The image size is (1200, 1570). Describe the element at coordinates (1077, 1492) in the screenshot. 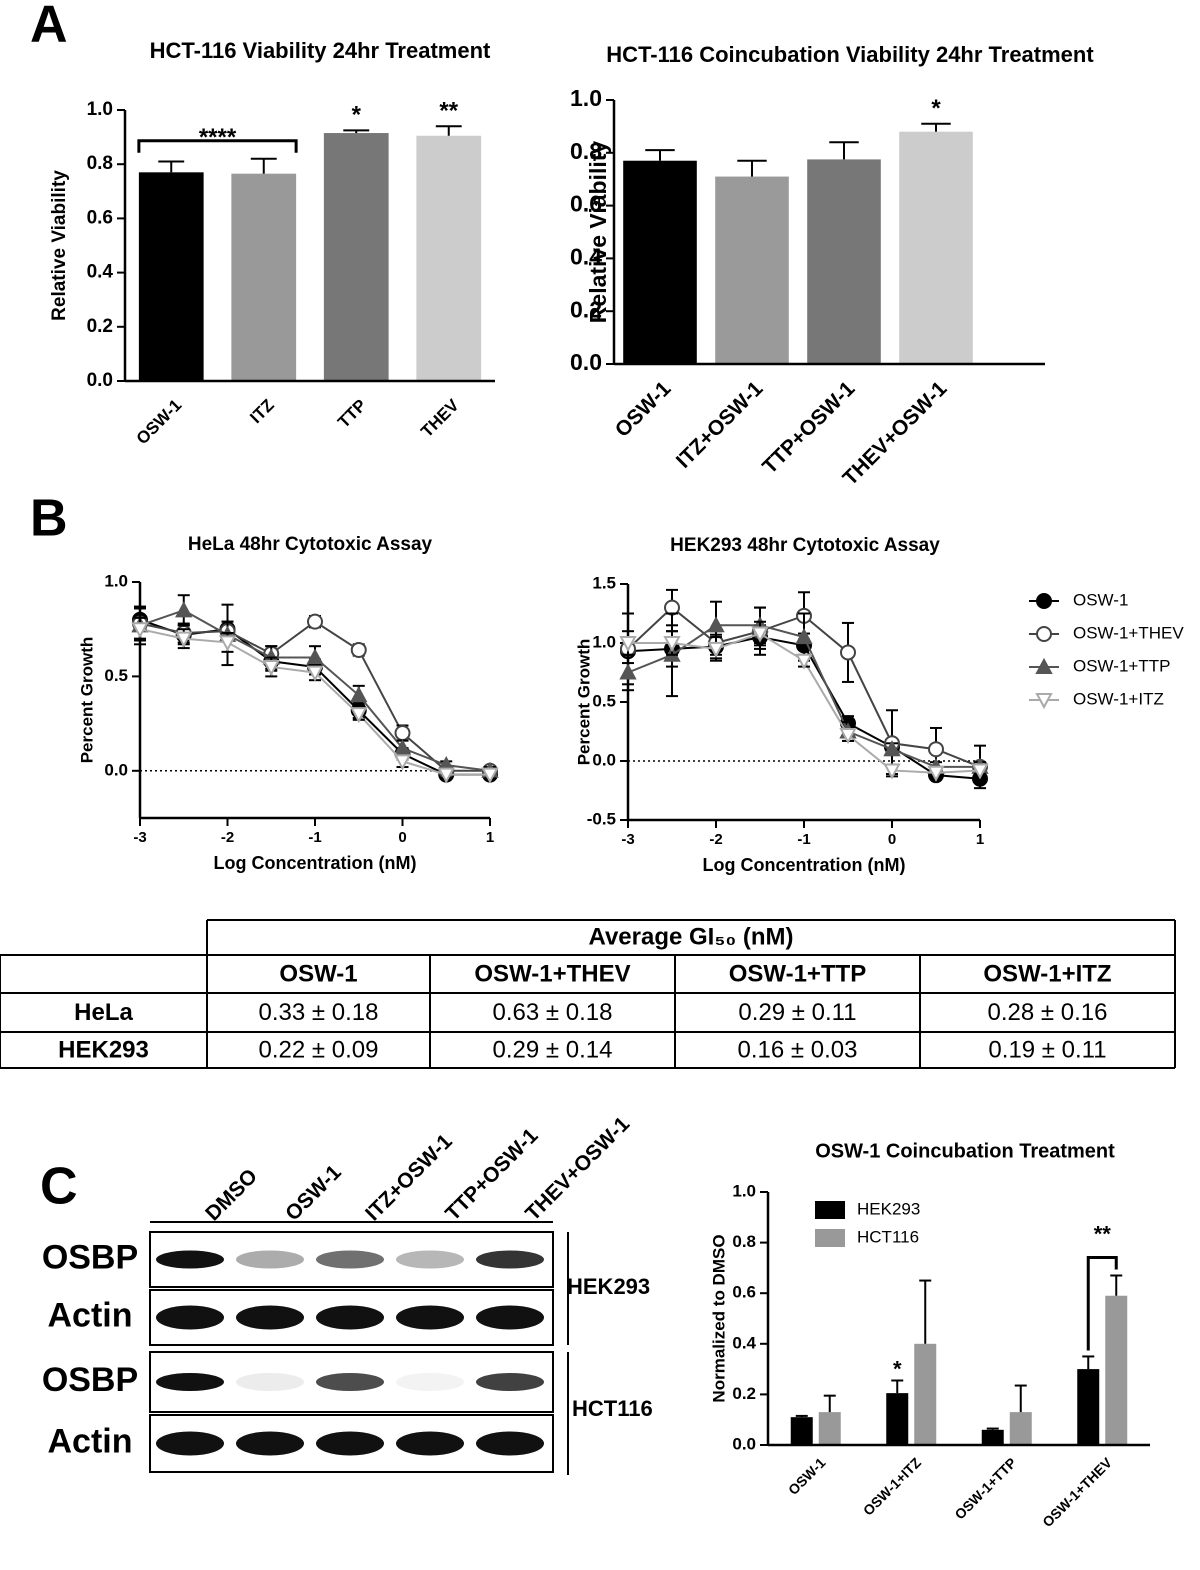

I see `x-tick-label: OSW-1+THEV` at that location.